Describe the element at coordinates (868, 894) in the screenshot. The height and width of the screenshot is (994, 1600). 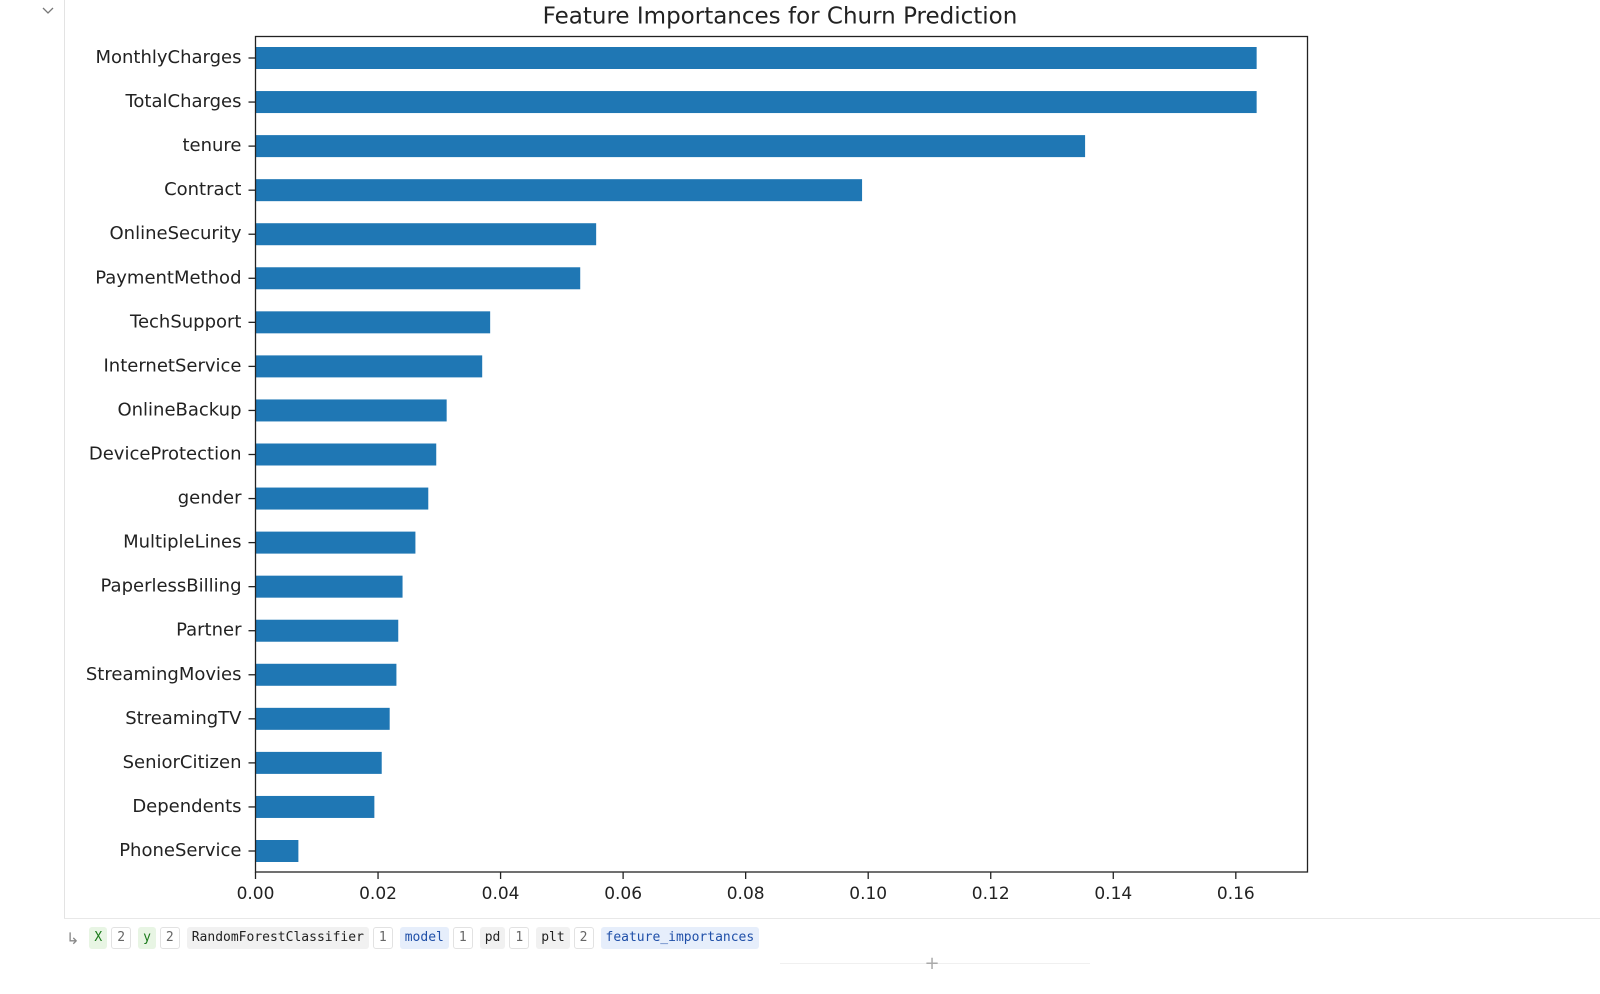
I see `x-tick-label: 0.10` at that location.